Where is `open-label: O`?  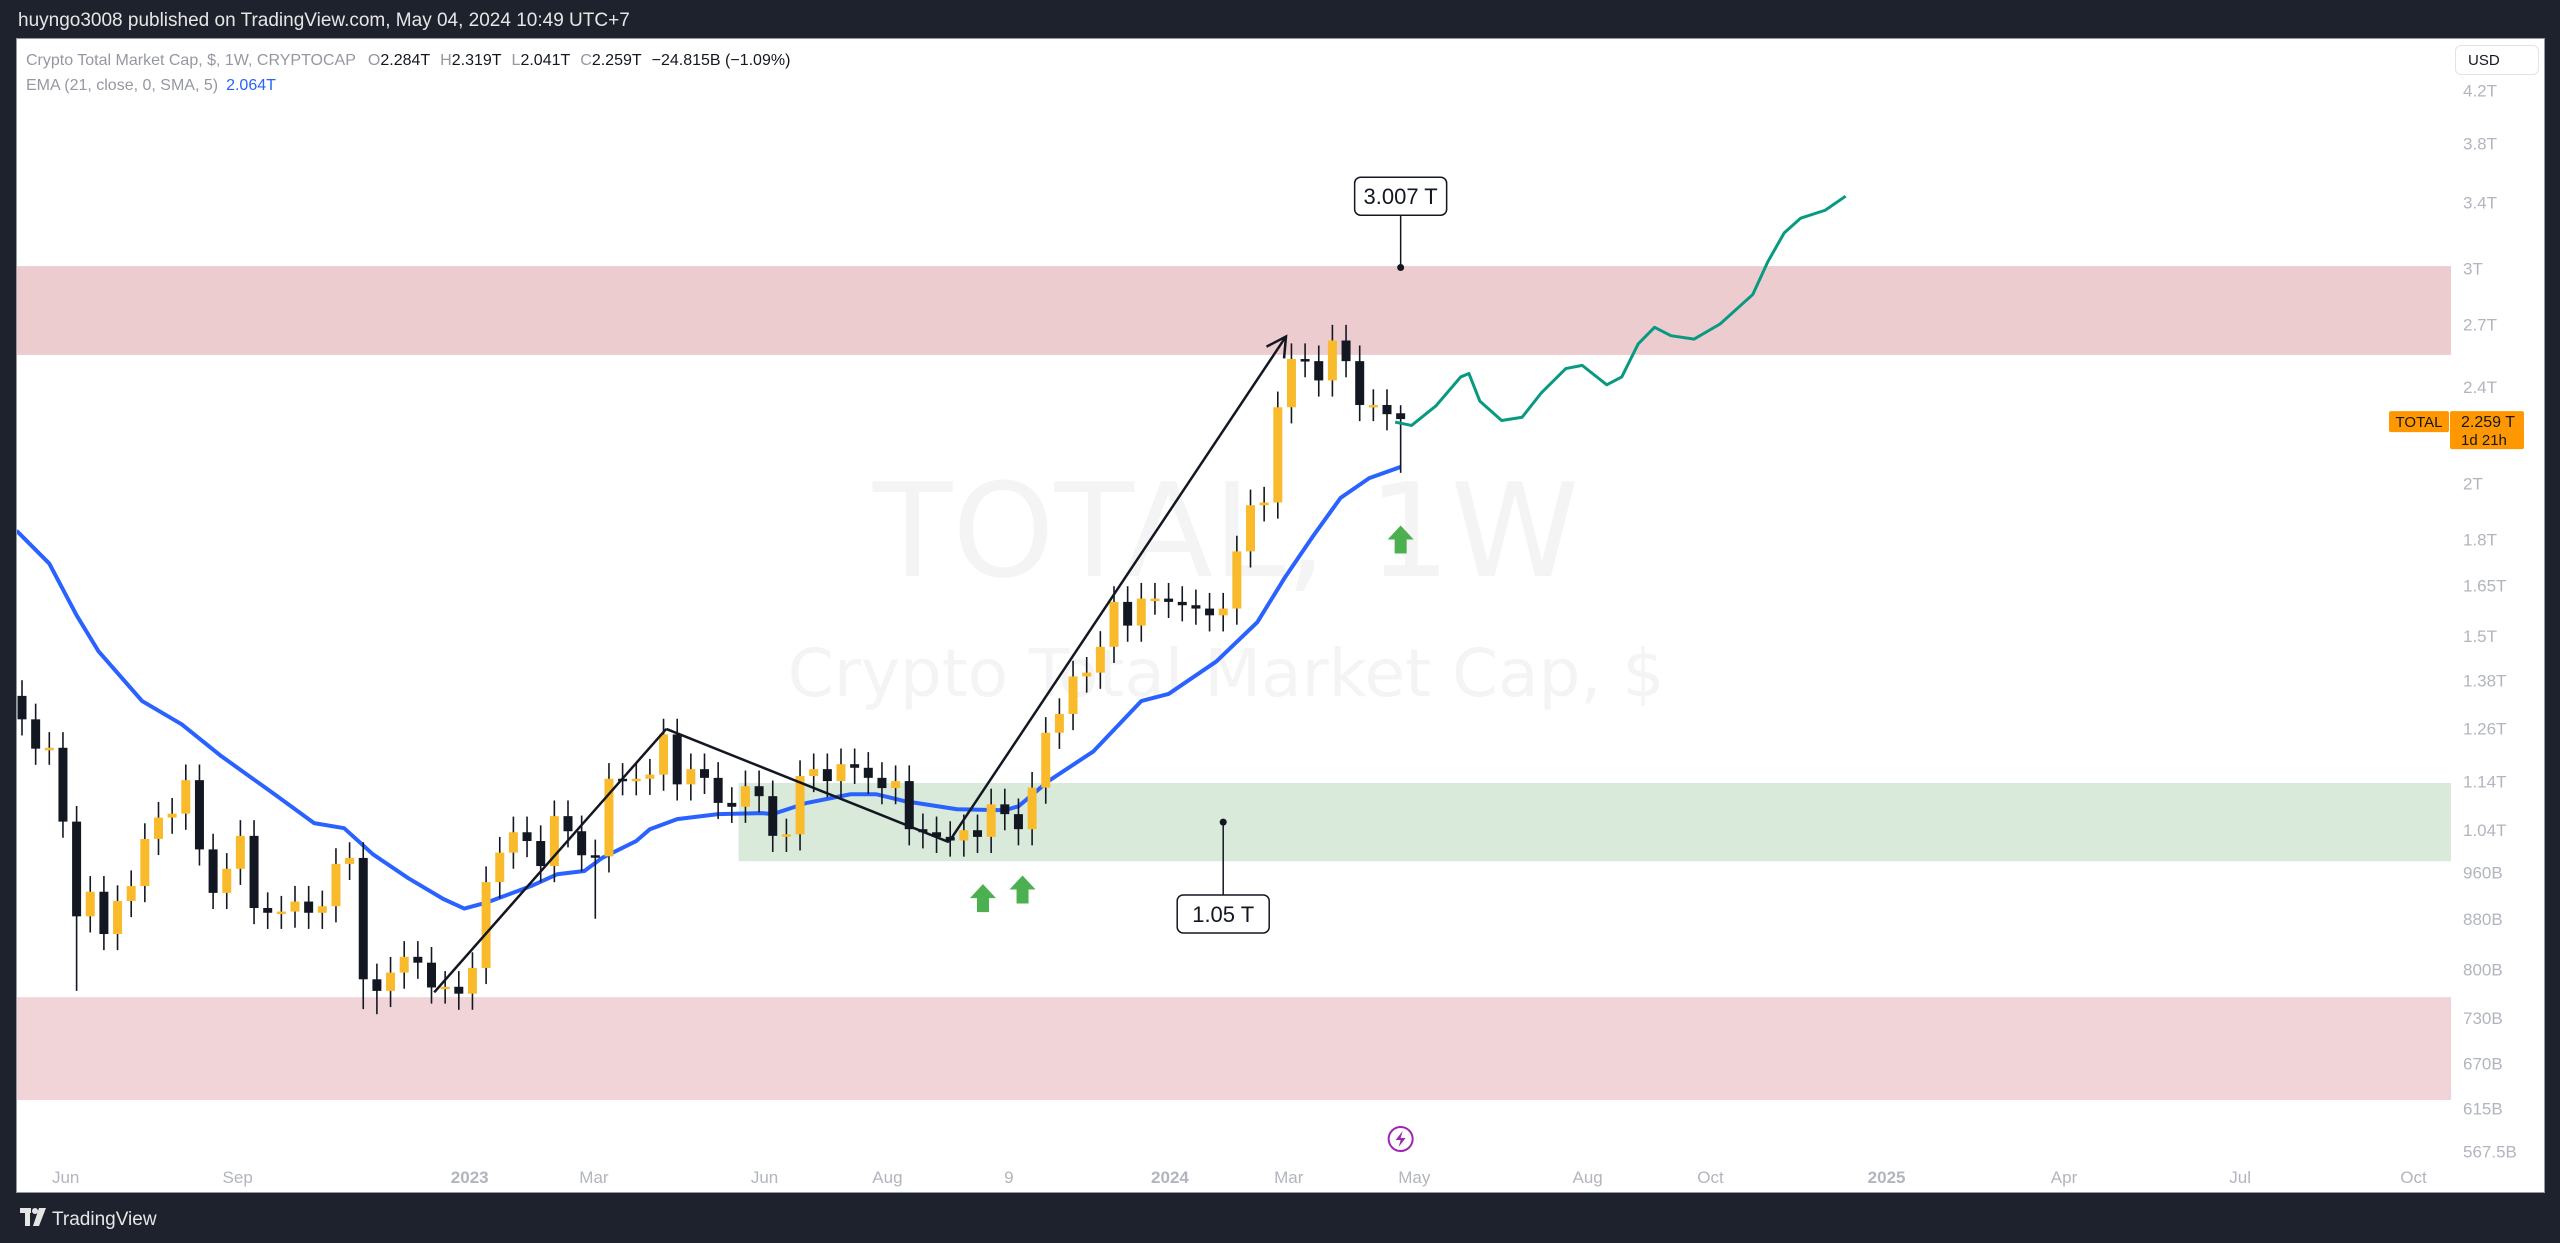
open-label: O is located at coordinates (374, 60).